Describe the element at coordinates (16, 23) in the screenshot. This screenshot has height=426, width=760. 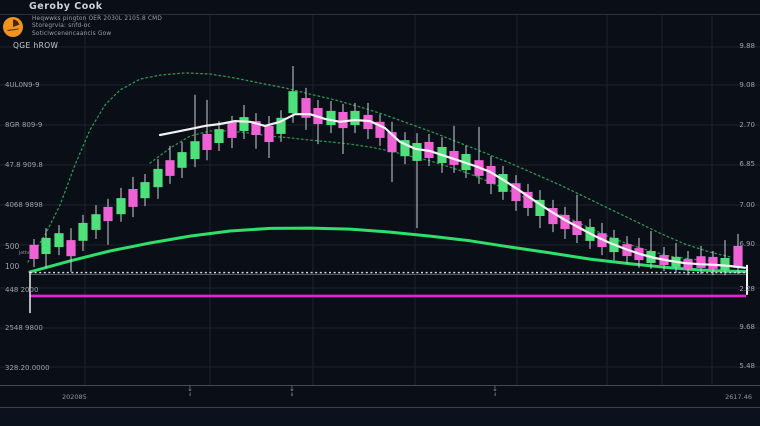
I see `logo-wedge` at that location.